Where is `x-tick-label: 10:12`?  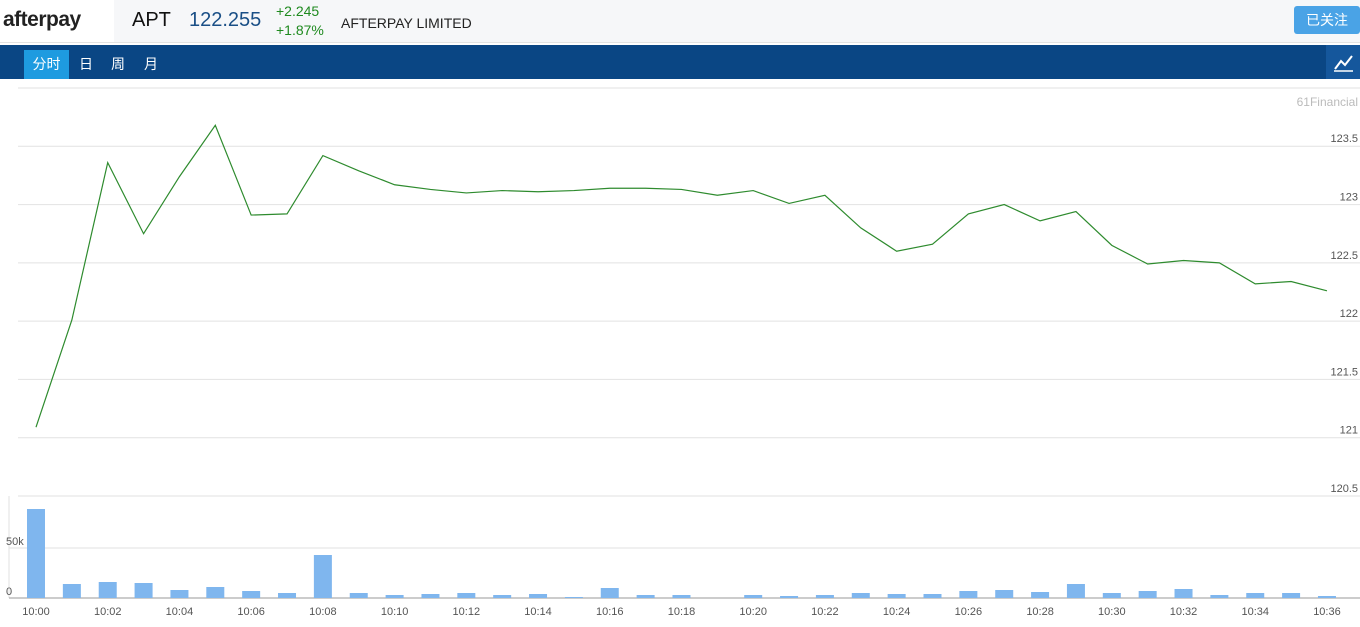
x-tick-label: 10:12 is located at coordinates (467, 612).